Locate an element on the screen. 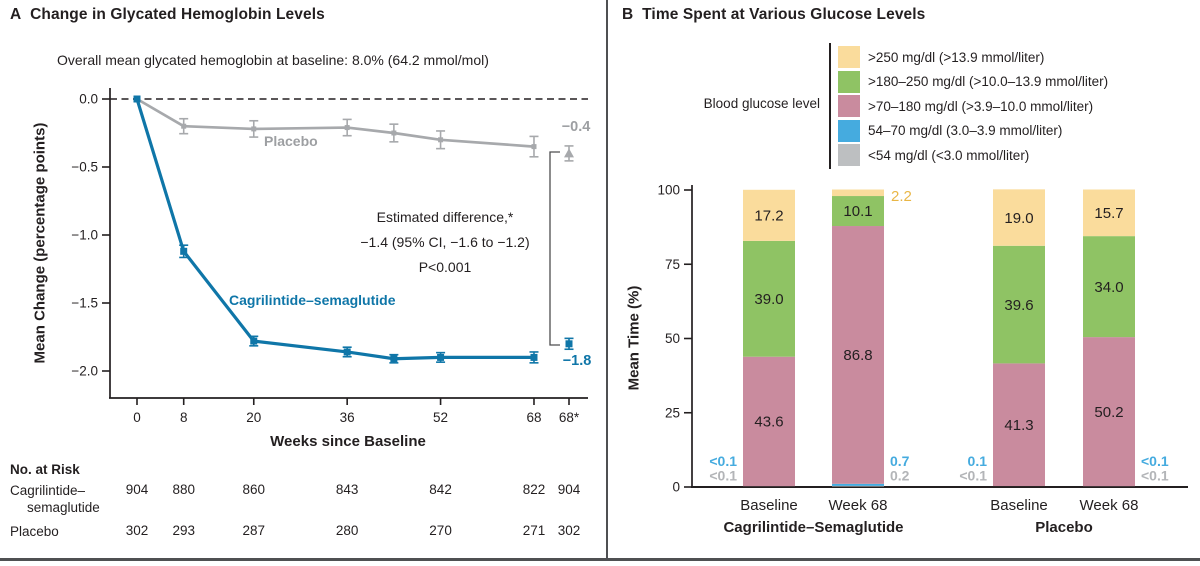  legend-item-label: <54 mg/dl (<3.0 mmol/liter) is located at coordinates (949, 155).